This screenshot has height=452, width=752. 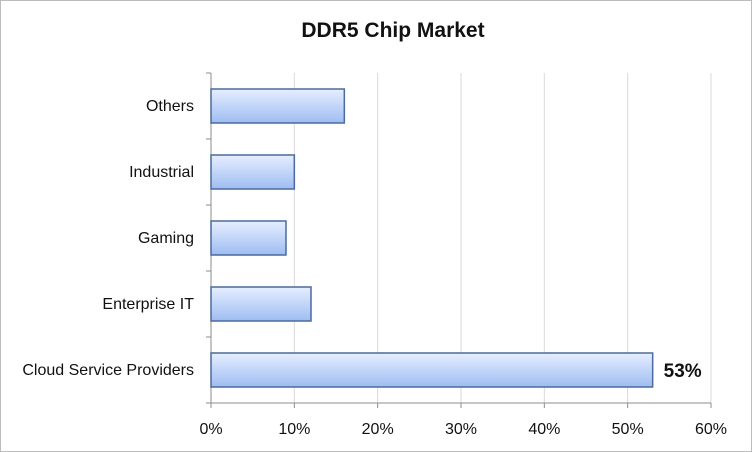 I want to click on category-label: Industrial, so click(x=161, y=172).